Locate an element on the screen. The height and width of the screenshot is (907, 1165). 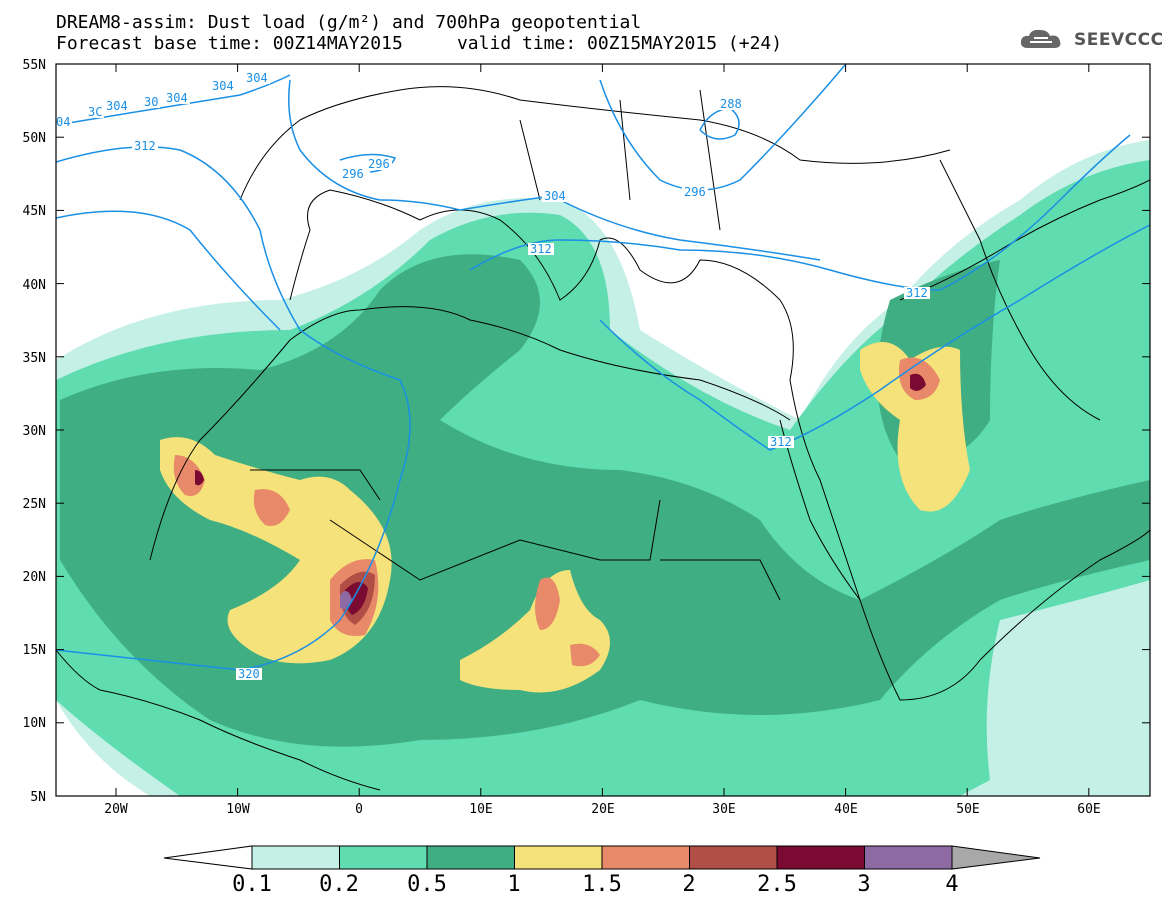
lon-label: 40E is located at coordinates (845, 809).